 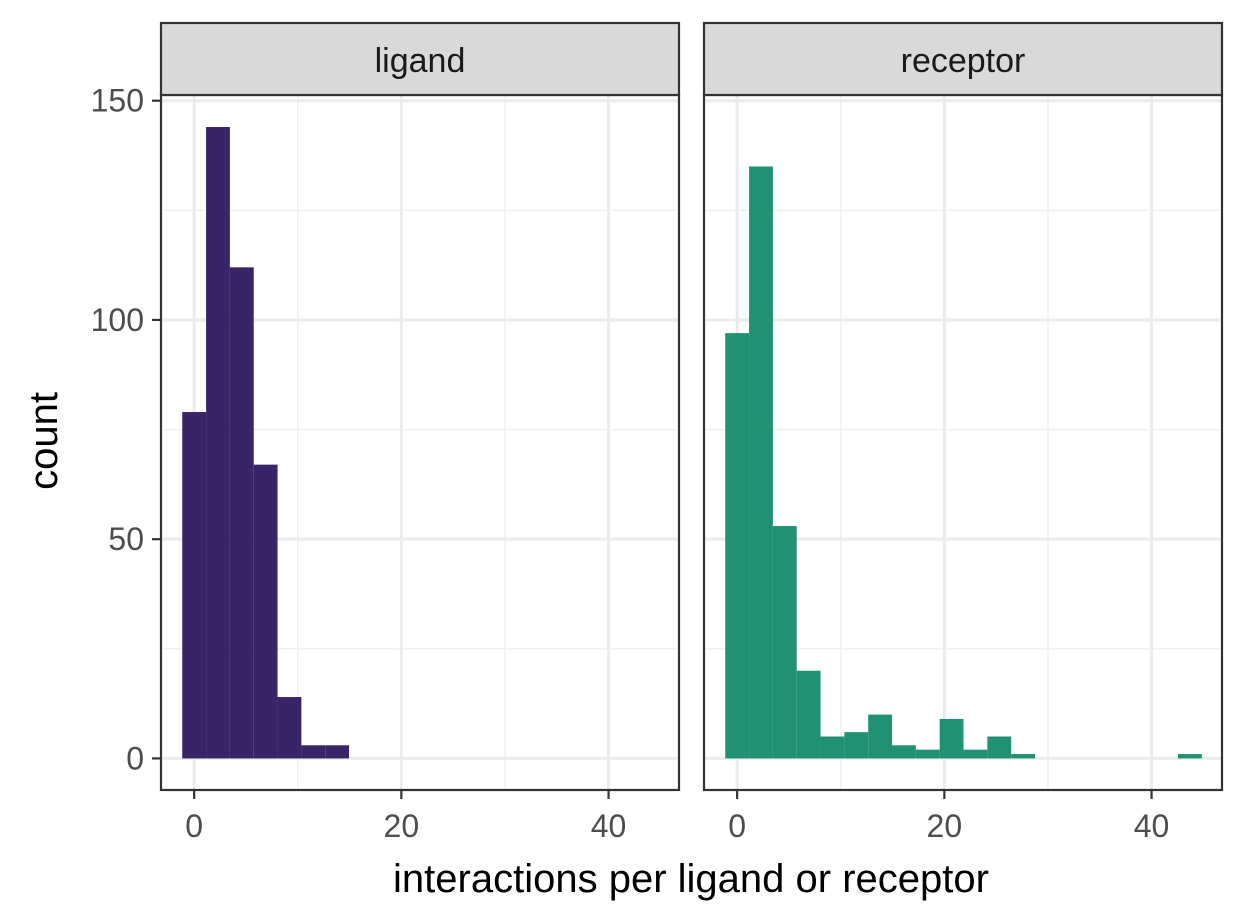 I want to click on facet-strip-label: ligand, so click(x=420, y=61).